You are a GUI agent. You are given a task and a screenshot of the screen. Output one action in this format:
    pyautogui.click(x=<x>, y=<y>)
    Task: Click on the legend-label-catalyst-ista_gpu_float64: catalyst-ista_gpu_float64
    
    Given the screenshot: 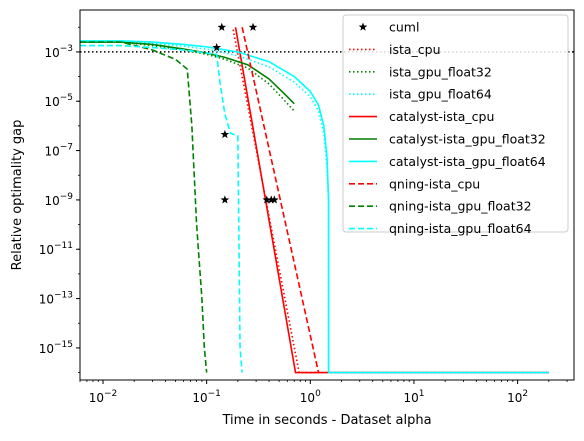 What is the action you would take?
    pyautogui.click(x=467, y=161)
    